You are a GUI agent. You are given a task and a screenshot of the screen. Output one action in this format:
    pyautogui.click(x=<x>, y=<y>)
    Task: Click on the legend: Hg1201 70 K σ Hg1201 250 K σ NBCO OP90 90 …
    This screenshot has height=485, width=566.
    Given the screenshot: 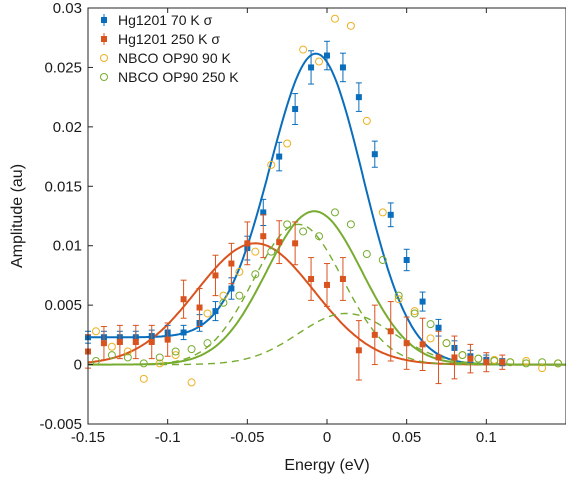 What is the action you would take?
    pyautogui.click(x=169, y=48)
    